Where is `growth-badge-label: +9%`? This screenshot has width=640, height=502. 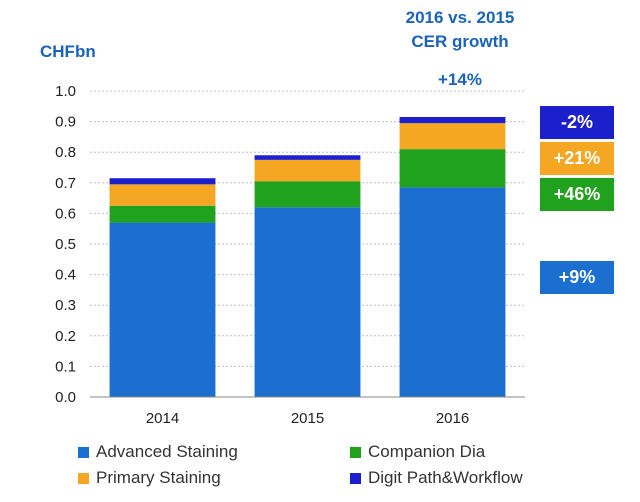 growth-badge-label: +9% is located at coordinates (577, 277).